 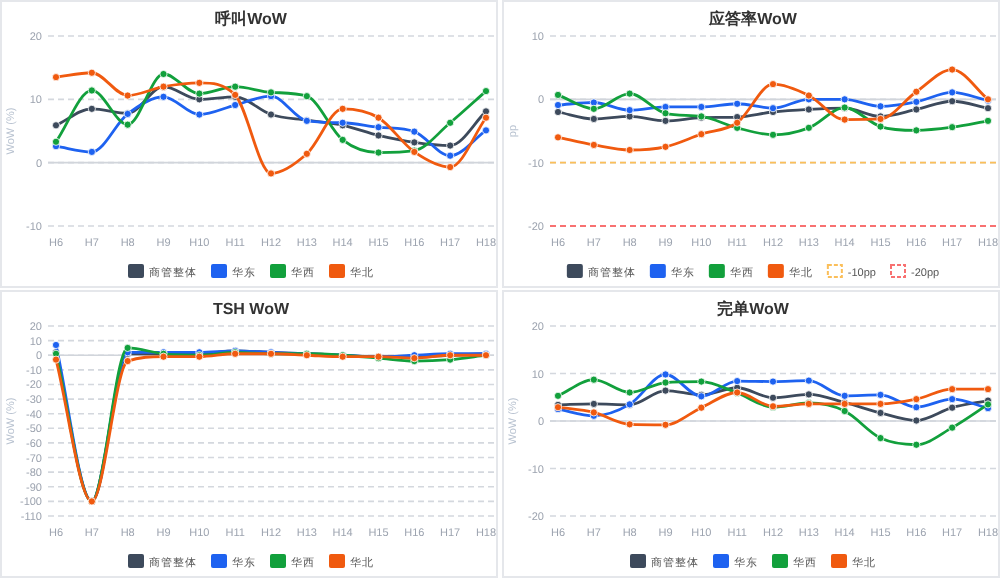 I want to click on chart-title: TSH WoW, so click(x=251, y=309).